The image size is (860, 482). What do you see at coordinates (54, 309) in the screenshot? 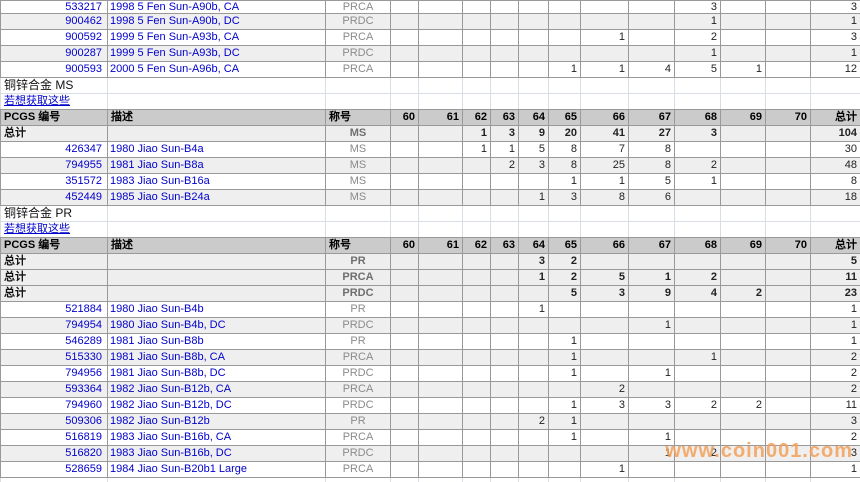
I see `pcgs-number-link: 521884` at bounding box center [54, 309].